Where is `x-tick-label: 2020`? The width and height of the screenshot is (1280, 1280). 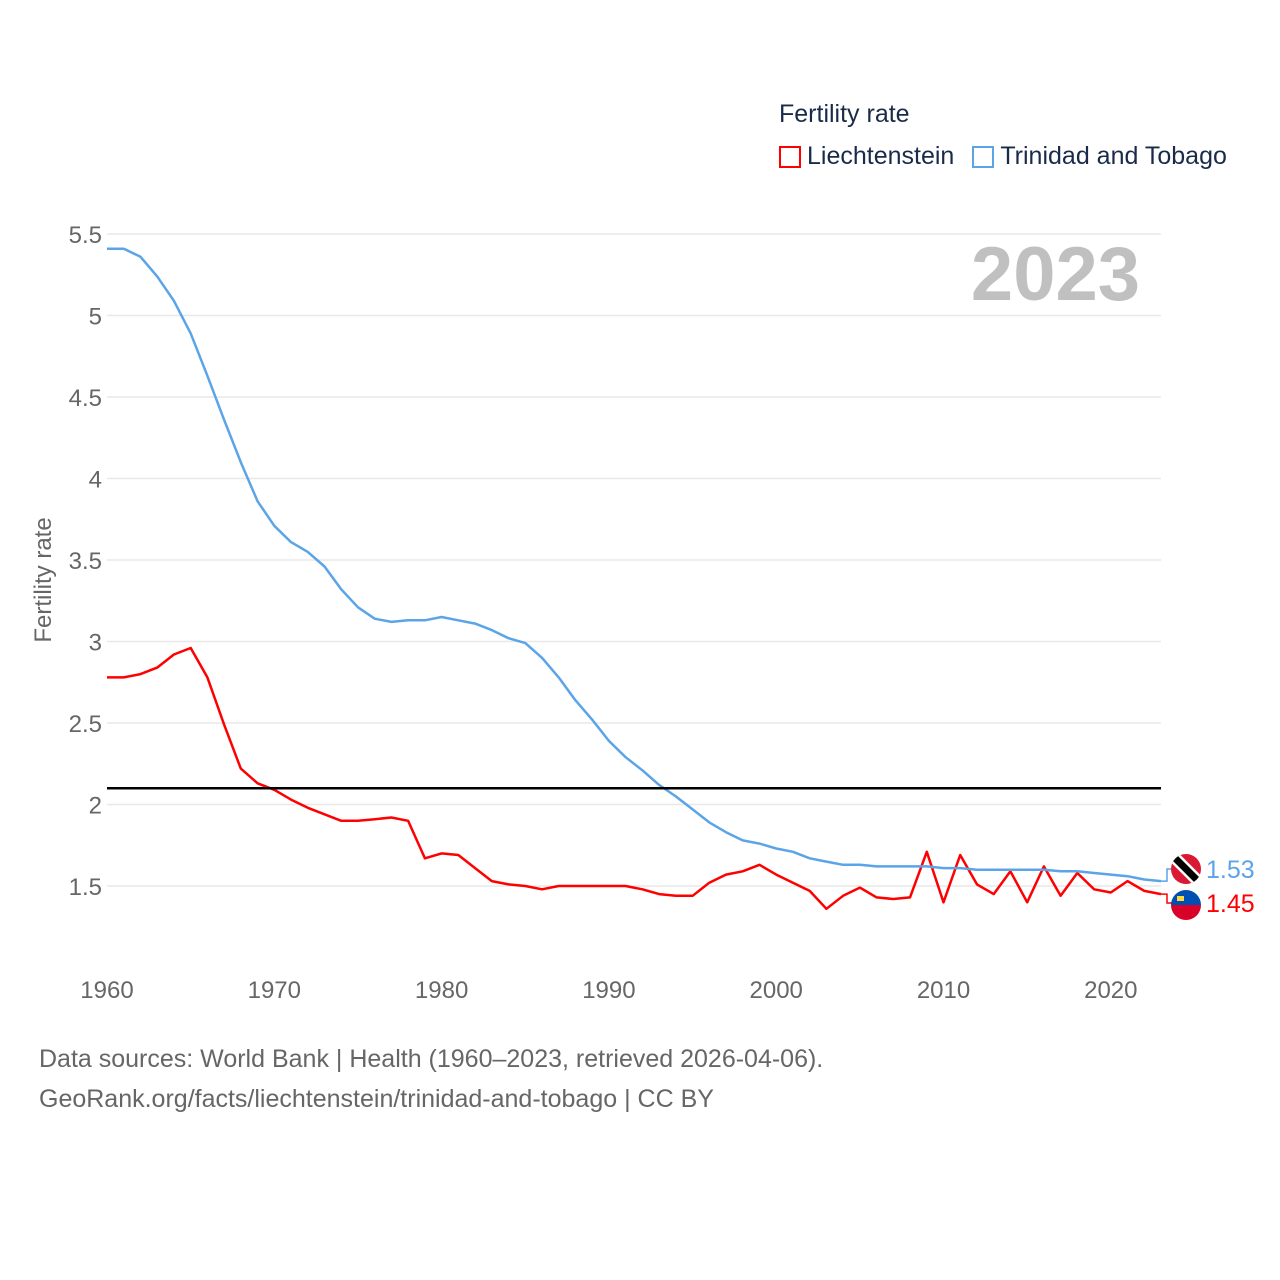
x-tick-label: 2020 is located at coordinates (1110, 990).